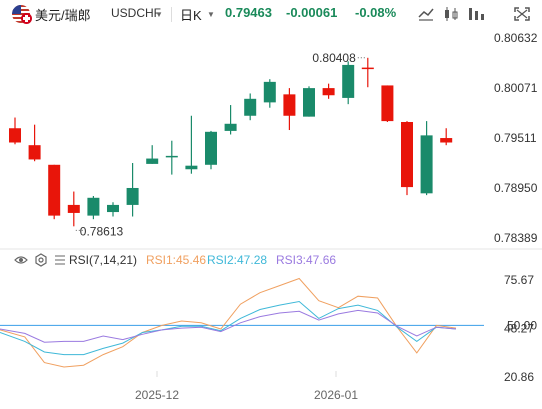  Describe the element at coordinates (336, 395) in the screenshot. I see `time-axis-tick: 2026-01` at that location.